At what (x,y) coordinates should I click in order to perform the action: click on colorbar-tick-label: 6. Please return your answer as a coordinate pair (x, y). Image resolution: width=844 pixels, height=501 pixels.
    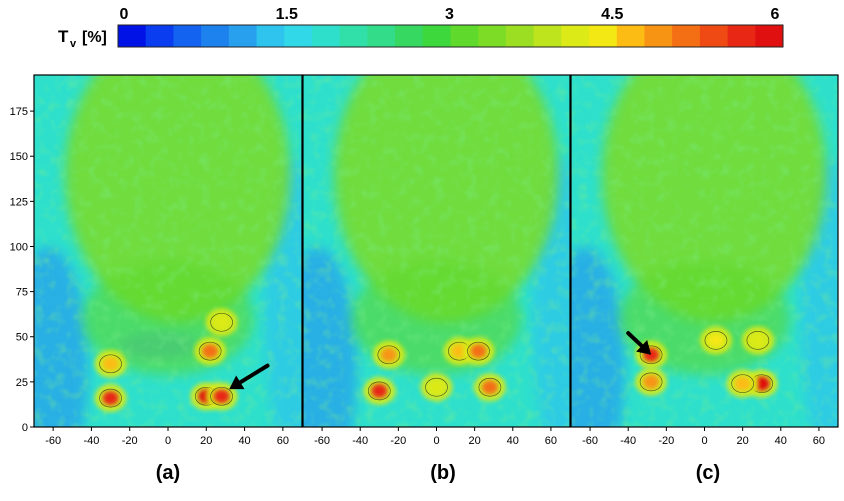
    Looking at the image, I should click on (775, 14).